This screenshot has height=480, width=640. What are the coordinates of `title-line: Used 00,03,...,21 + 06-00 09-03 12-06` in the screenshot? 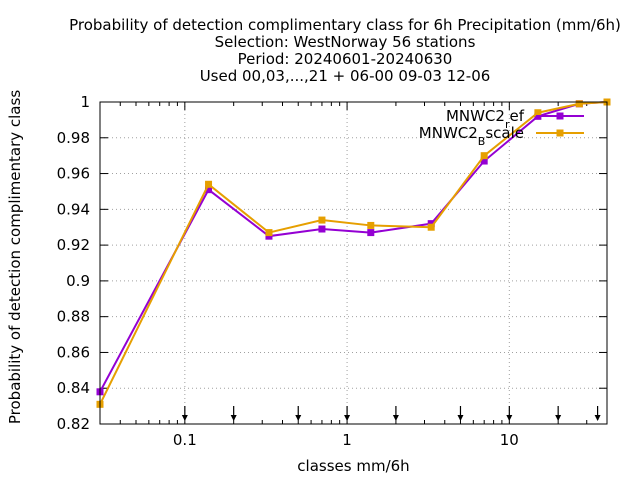 It's located at (345, 76).